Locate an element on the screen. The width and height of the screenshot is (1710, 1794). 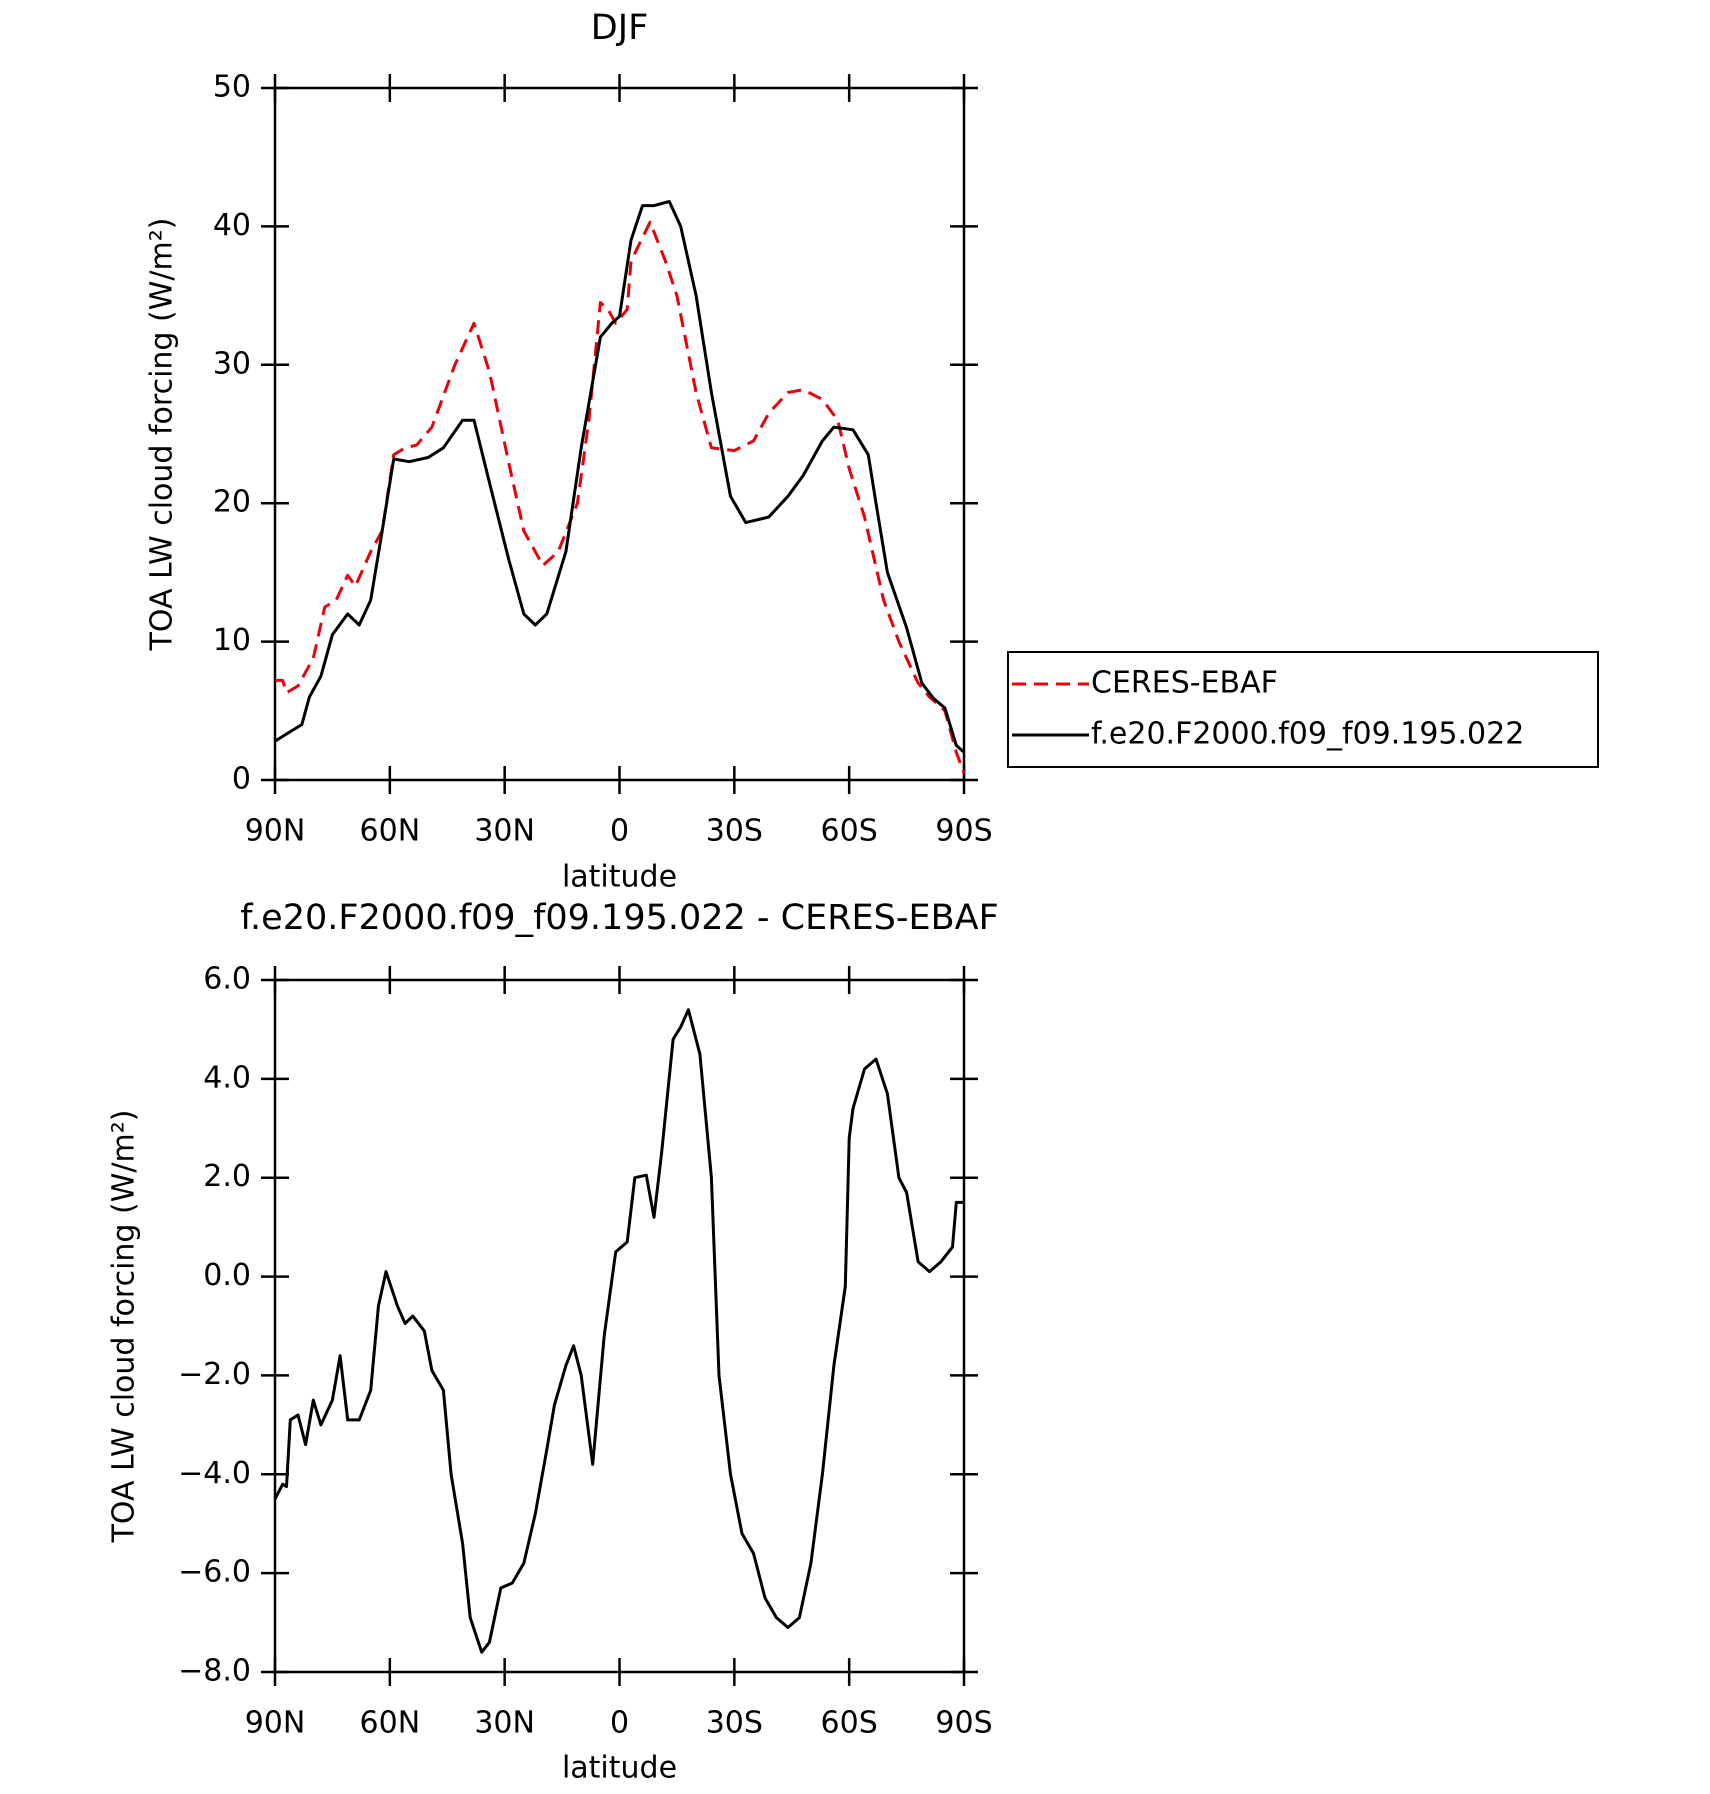
chart-title: f.e20.F2000.f09_f09.195.022 - CERES-EBAF is located at coordinates (619, 918).